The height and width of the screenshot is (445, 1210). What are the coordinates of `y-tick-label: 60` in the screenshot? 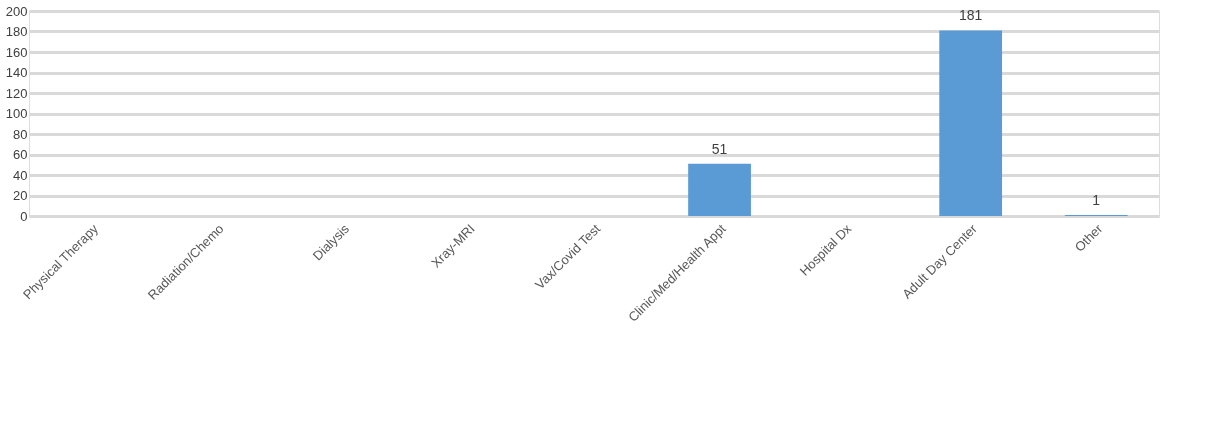 It's located at (20, 154).